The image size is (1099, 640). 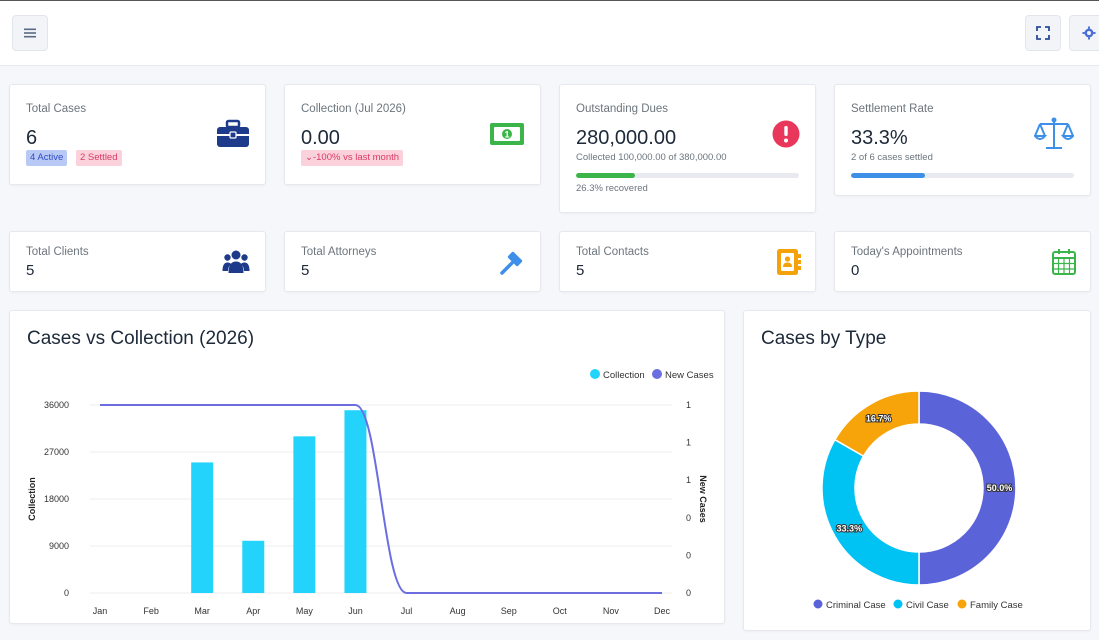 I want to click on scales-icon, so click(x=1054, y=133).